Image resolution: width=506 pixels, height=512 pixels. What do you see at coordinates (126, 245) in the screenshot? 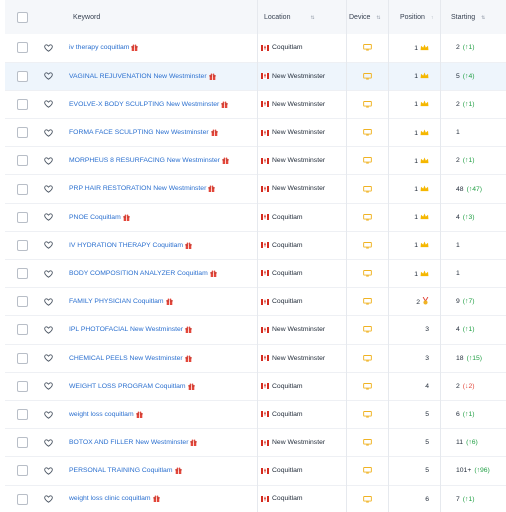
I see `keyword-link: IV HYDRATION THERAPY Coquitlam` at bounding box center [126, 245].